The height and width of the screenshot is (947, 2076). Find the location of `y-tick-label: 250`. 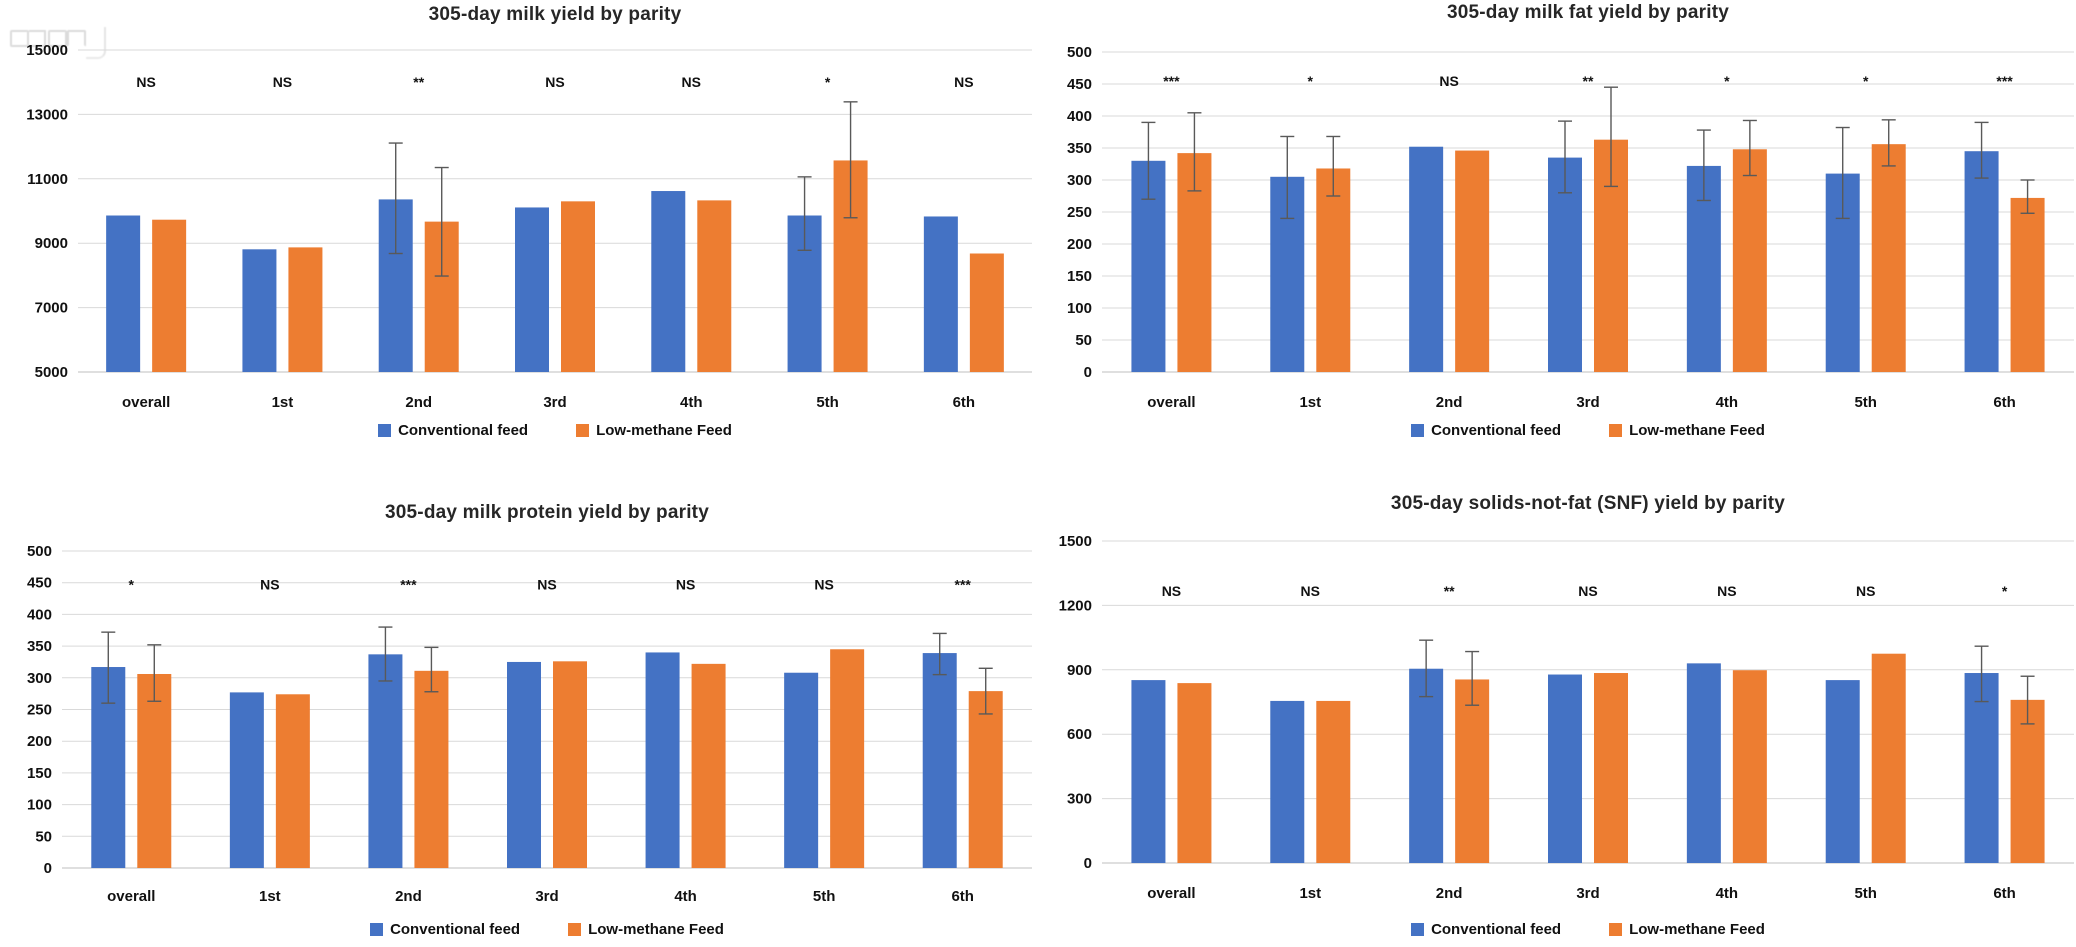

y-tick-label: 250 is located at coordinates (39, 710).